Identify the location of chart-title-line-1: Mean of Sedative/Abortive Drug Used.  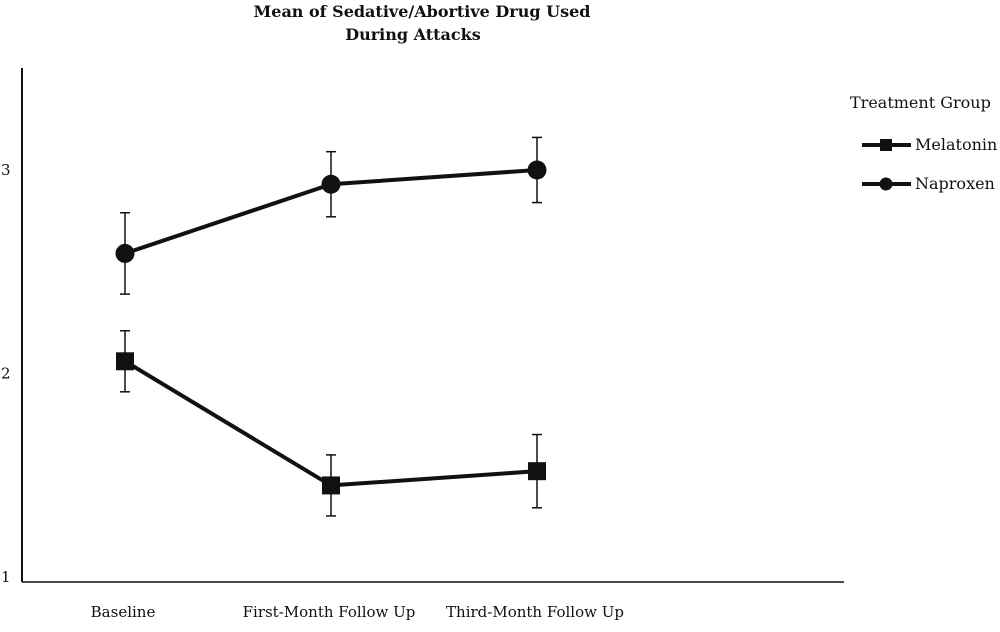
(422, 11).